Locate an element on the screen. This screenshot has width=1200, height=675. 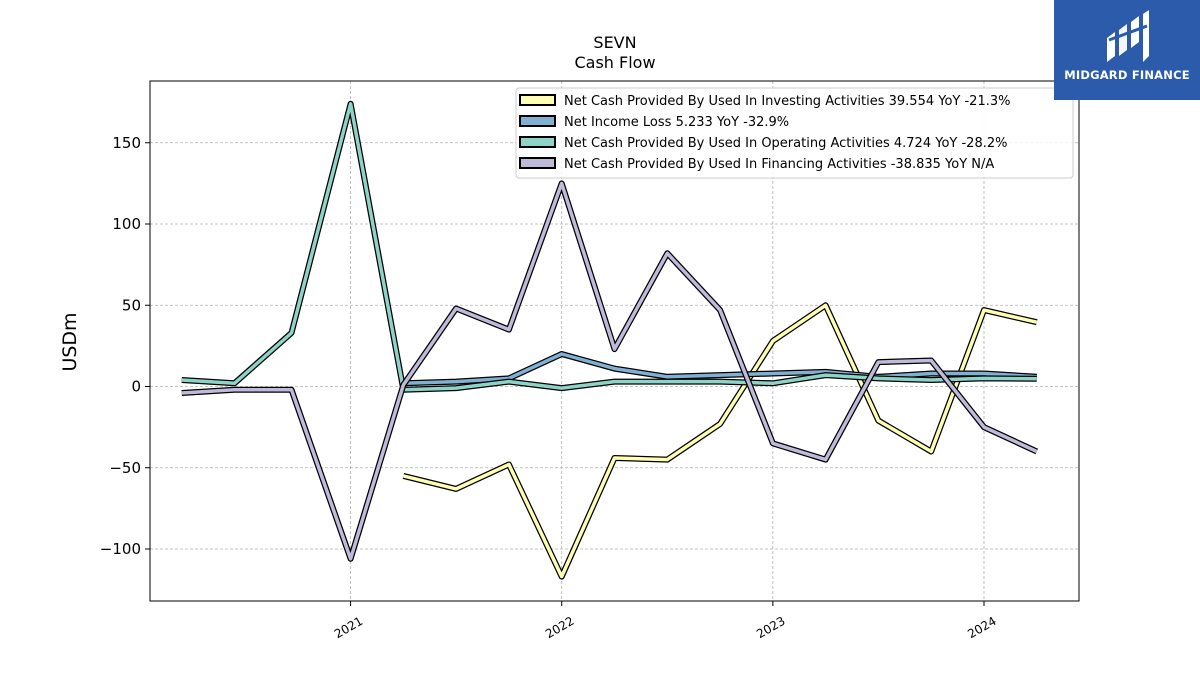
chart-title: SEVN is located at coordinates (614, 42).